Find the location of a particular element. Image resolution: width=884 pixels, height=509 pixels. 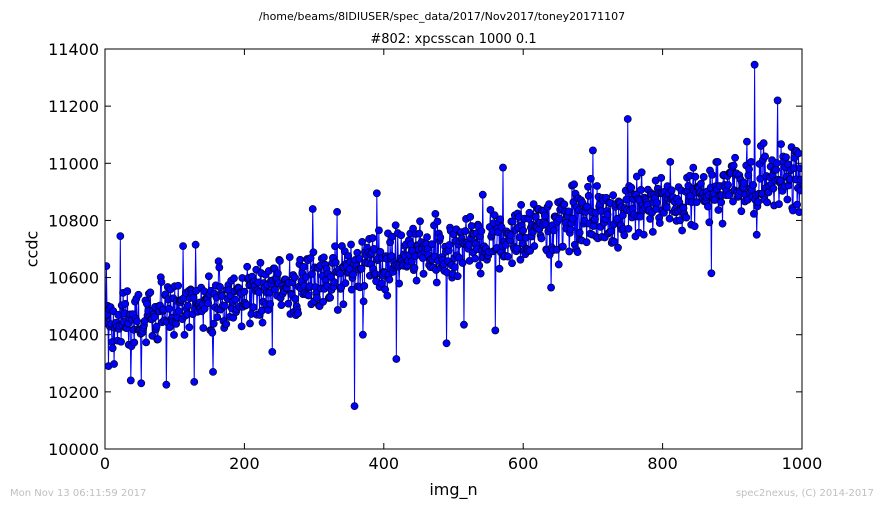

x-tick-label: 0 is located at coordinates (105, 463).